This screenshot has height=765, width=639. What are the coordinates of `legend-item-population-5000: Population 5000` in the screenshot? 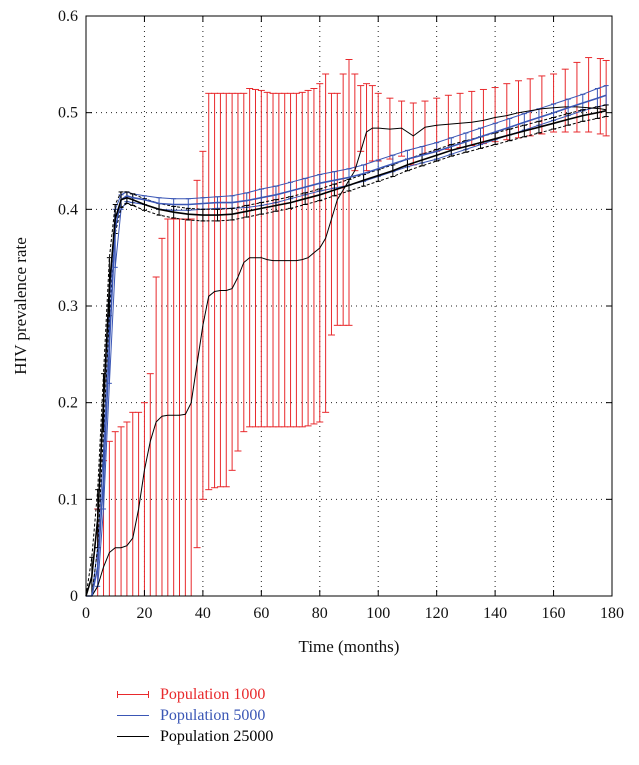 It's located at (195, 715).